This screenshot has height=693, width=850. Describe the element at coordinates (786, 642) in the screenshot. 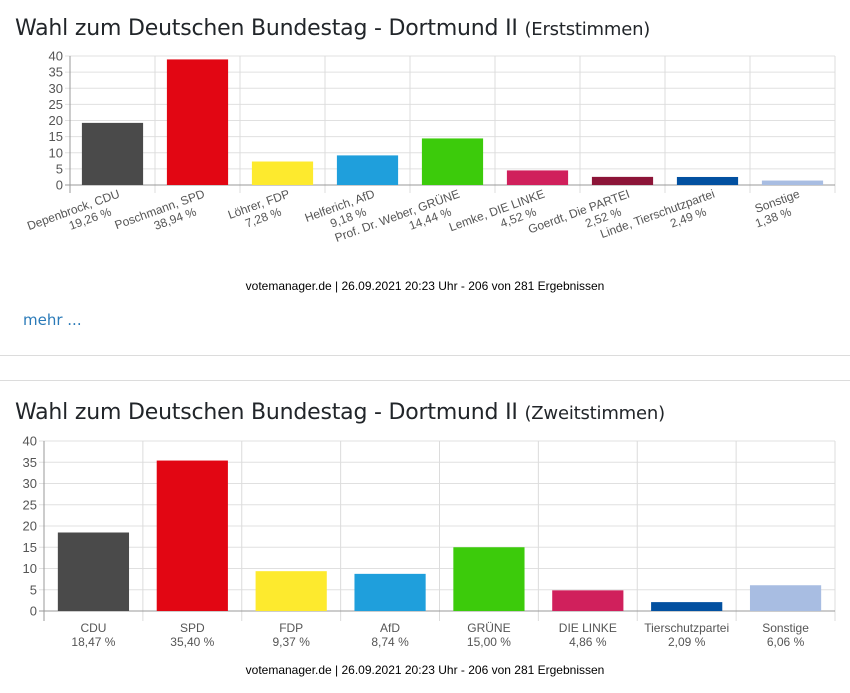

I see `x-value-label: 6,06 %` at that location.